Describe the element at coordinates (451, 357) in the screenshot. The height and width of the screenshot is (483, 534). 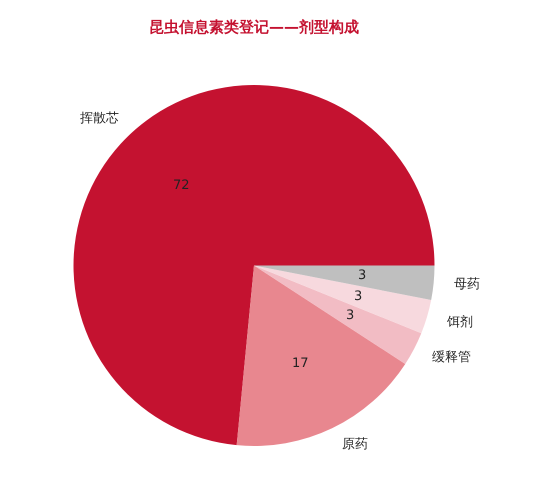
I see `slice-label: 缓释管` at that location.